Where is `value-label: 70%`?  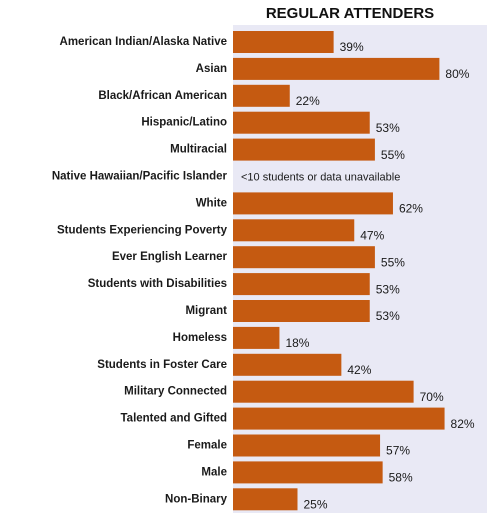 value-label: 70% is located at coordinates (432, 397).